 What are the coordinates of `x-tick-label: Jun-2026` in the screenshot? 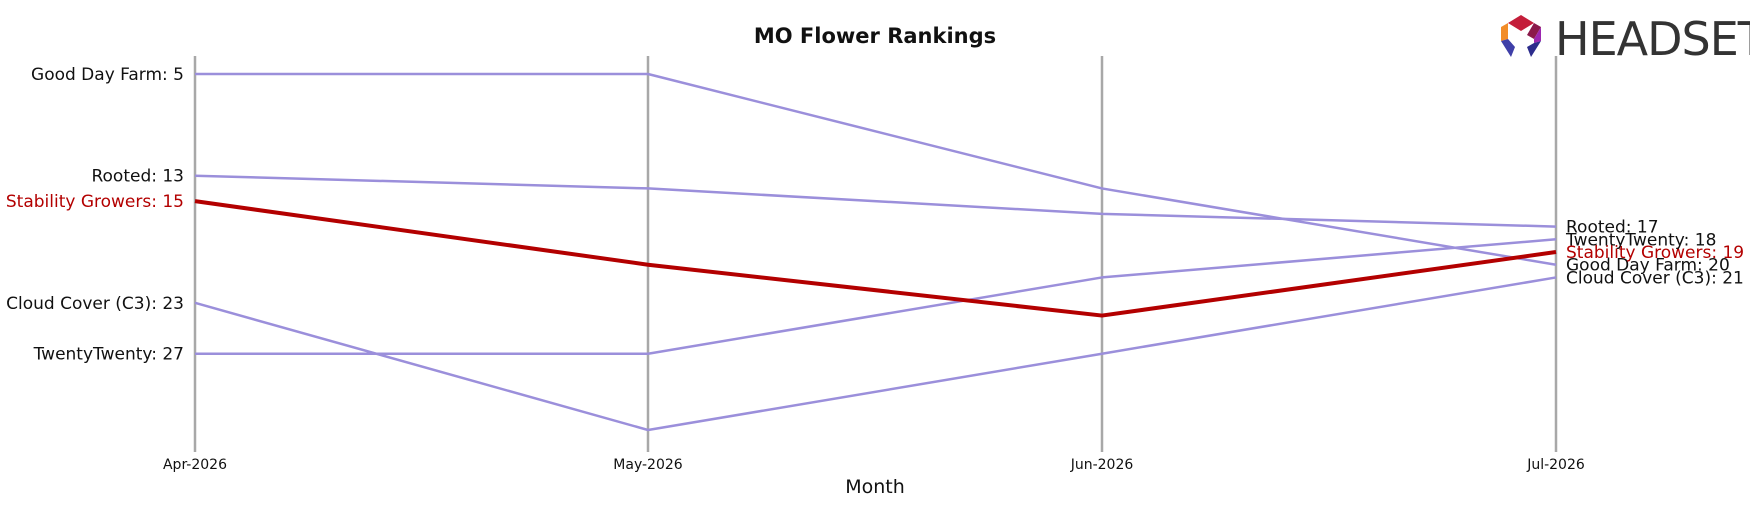 It's located at (1102, 465).